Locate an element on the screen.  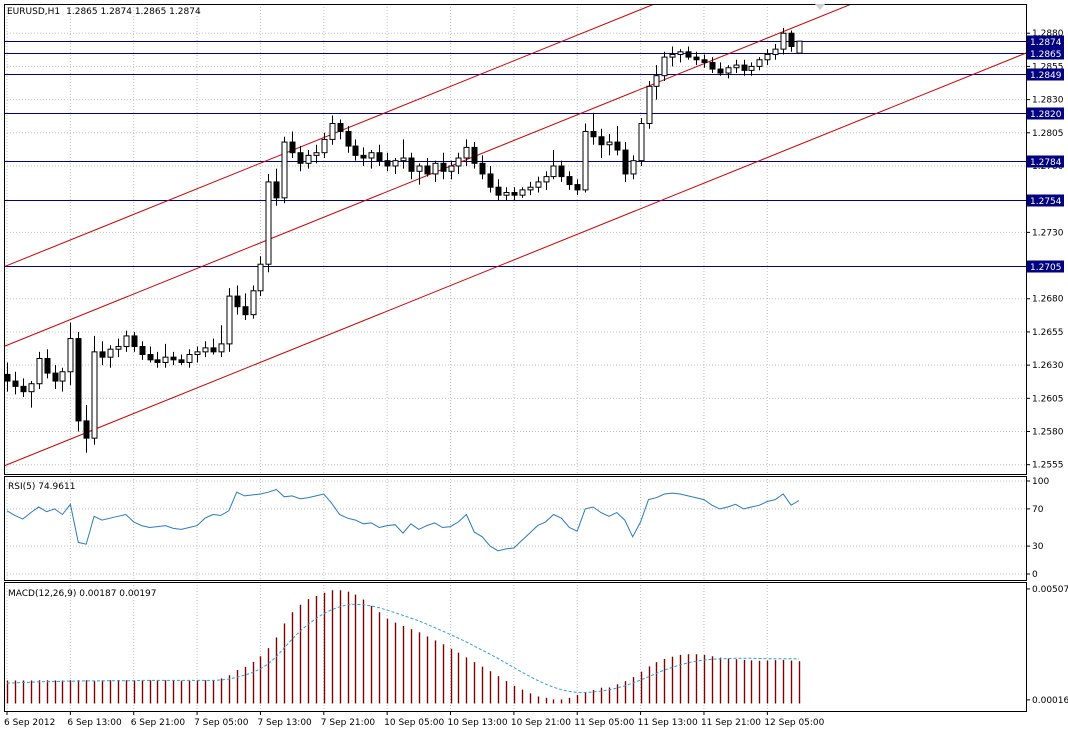
time-tick-label: 6 Sep 2012 is located at coordinates (29, 723).